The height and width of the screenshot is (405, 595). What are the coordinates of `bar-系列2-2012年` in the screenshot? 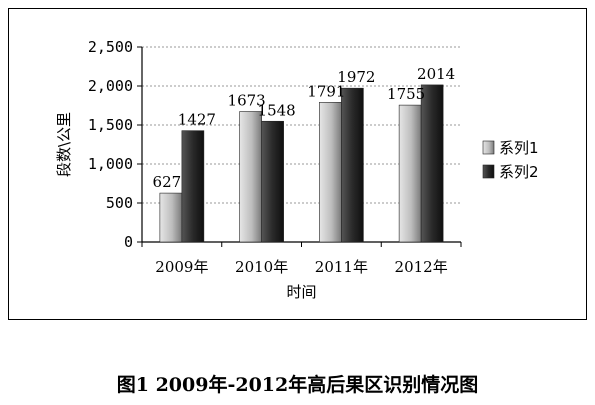 It's located at (432, 163).